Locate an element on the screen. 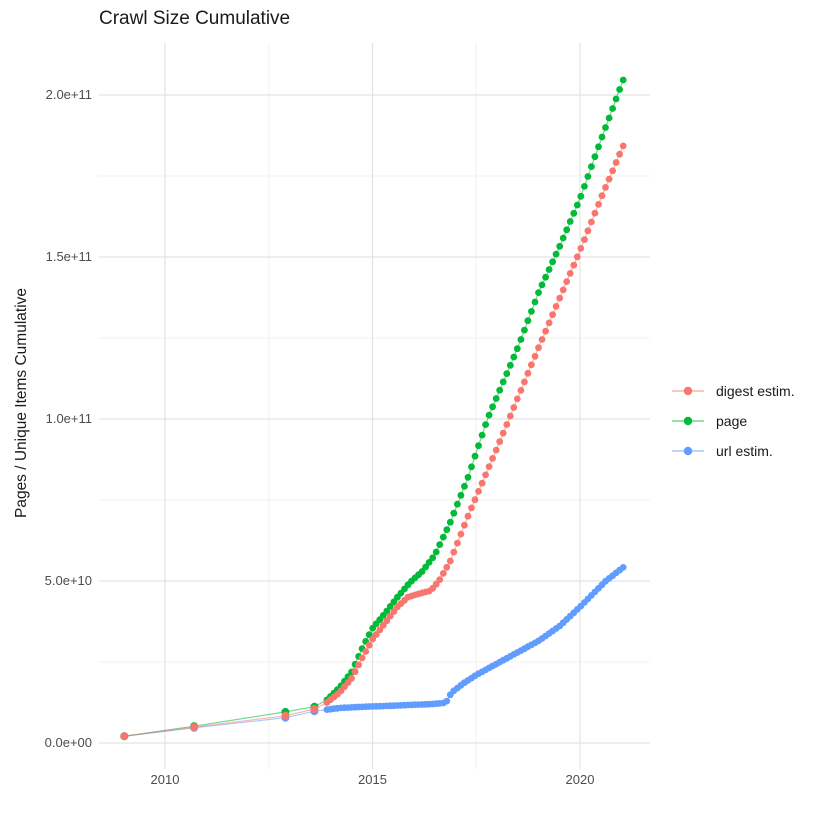 Image resolution: width=826 pixels, height=827 pixels. legend-entry: digest estim. is located at coordinates (732, 391).